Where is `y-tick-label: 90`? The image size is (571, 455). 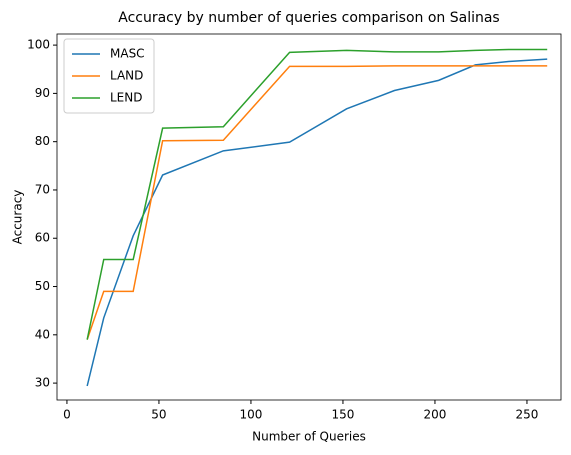
y-tick-label: 90 is located at coordinates (42, 93).